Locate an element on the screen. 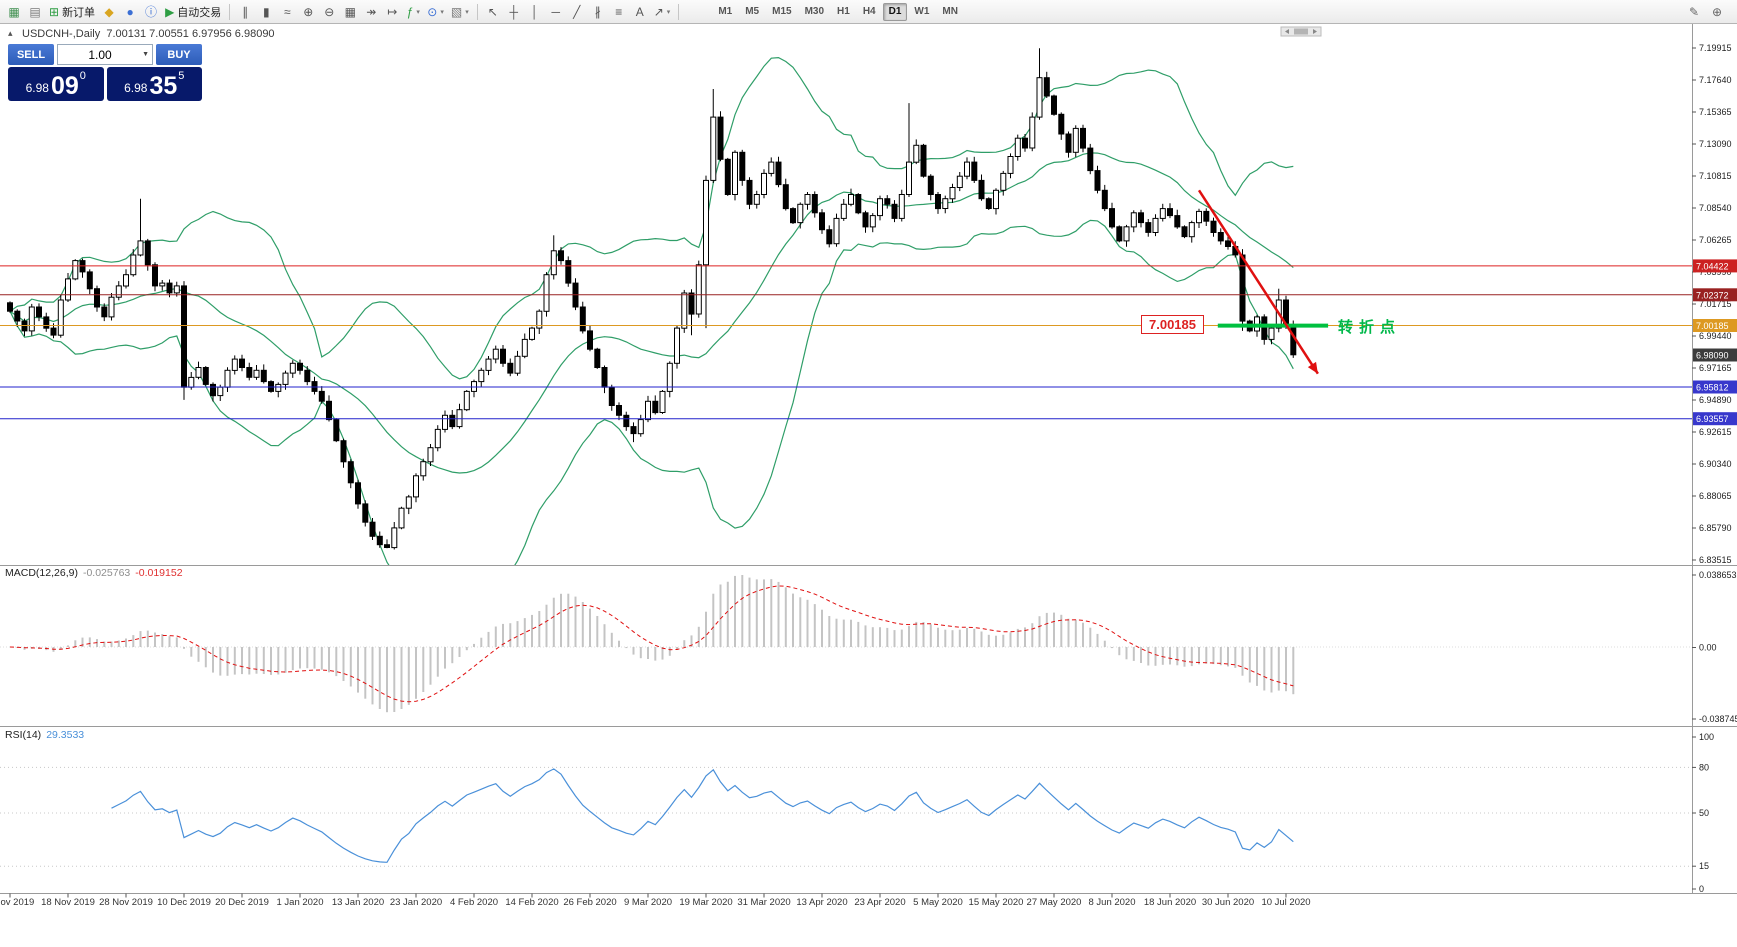 This screenshot has height=947, width=1737. zoom-in-icon: ⊕ is located at coordinates (308, 11).